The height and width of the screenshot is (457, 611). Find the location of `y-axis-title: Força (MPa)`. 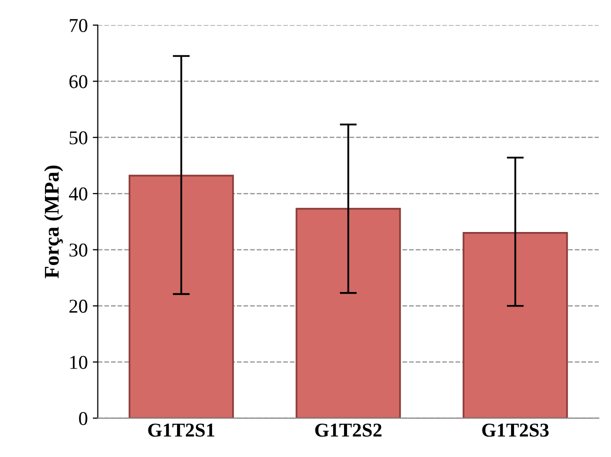

y-axis-title: Força (MPa) is located at coordinates (54, 222).